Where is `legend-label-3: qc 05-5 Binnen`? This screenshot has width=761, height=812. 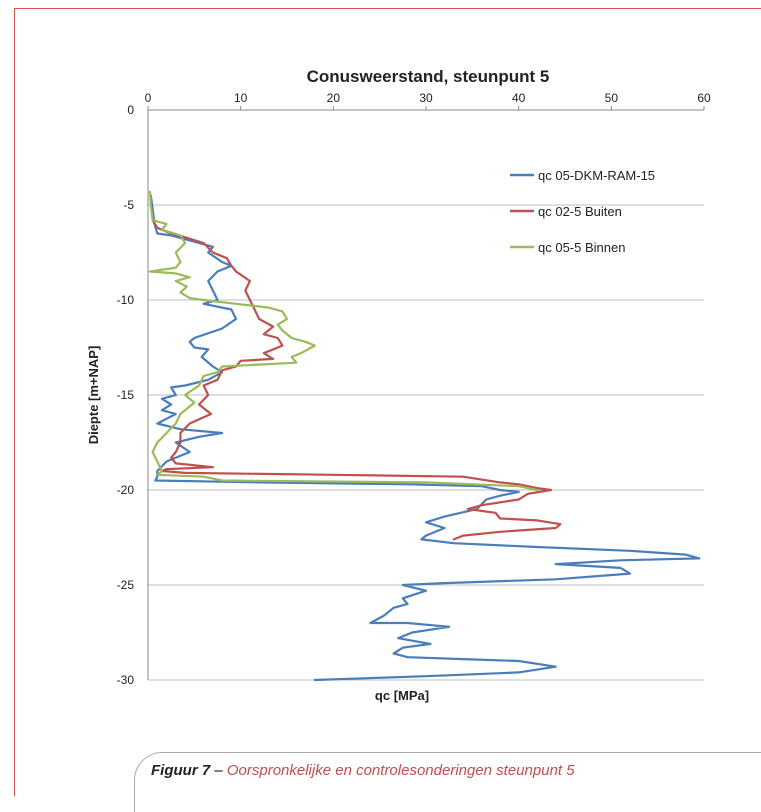
legend-label-3: qc 05-5 Binnen is located at coordinates (581, 247).